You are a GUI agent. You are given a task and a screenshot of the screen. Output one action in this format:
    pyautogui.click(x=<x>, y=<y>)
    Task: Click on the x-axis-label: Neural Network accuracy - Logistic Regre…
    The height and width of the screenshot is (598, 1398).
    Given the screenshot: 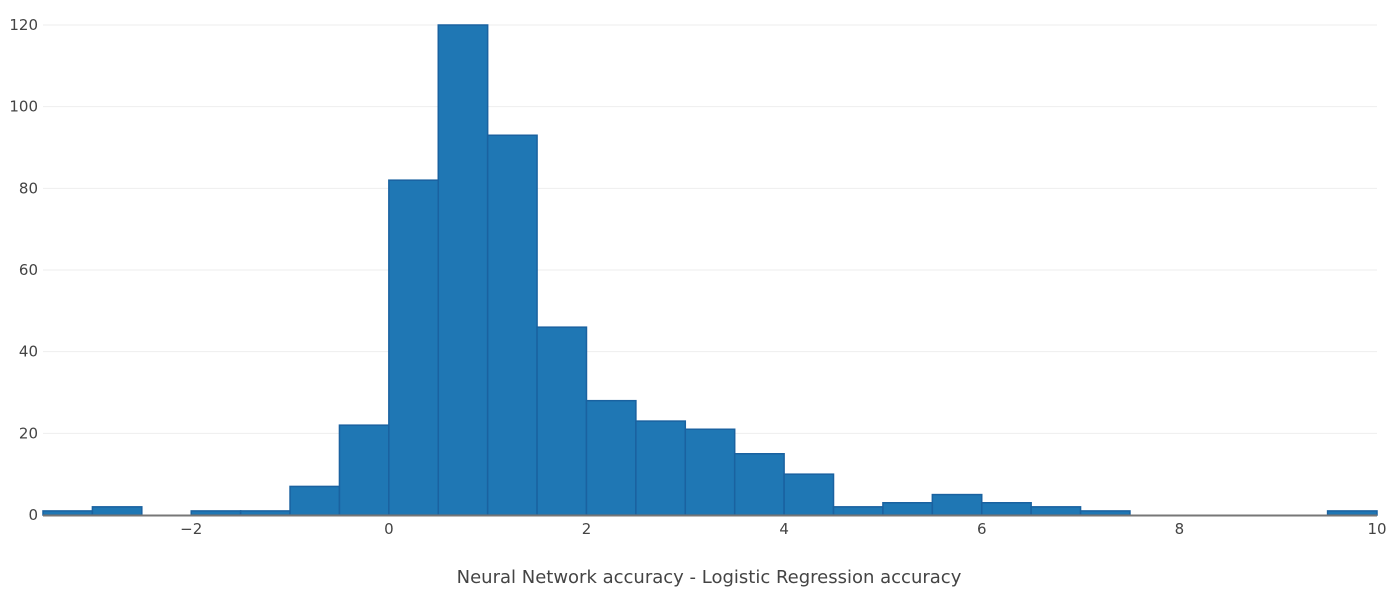 What is the action you would take?
    pyautogui.click(x=709, y=577)
    